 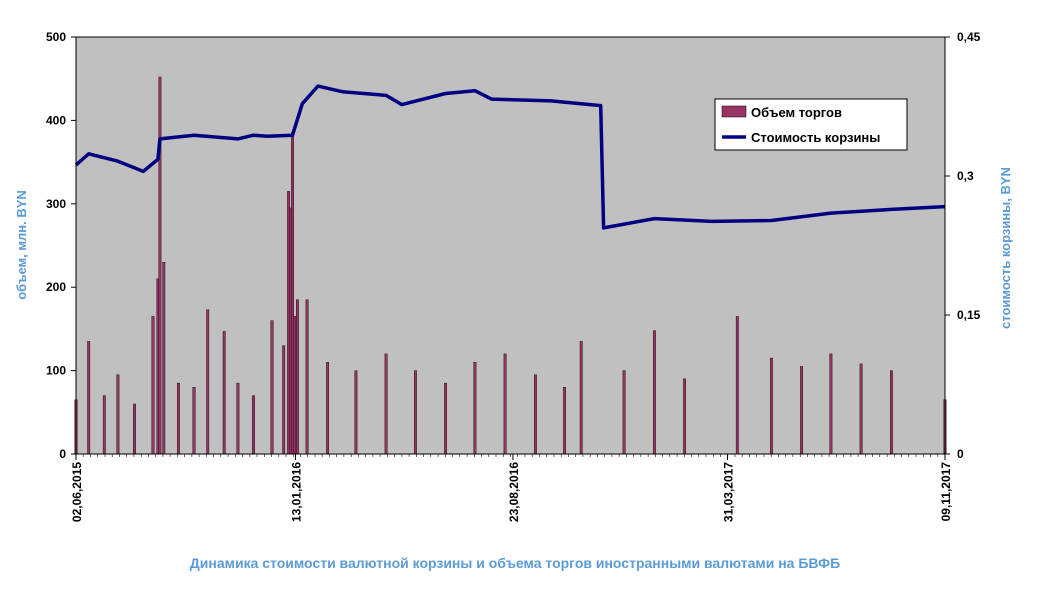 What do you see at coordinates (946, 492) in the screenshot?
I see `x-tick-label: 09,11,2017` at bounding box center [946, 492].